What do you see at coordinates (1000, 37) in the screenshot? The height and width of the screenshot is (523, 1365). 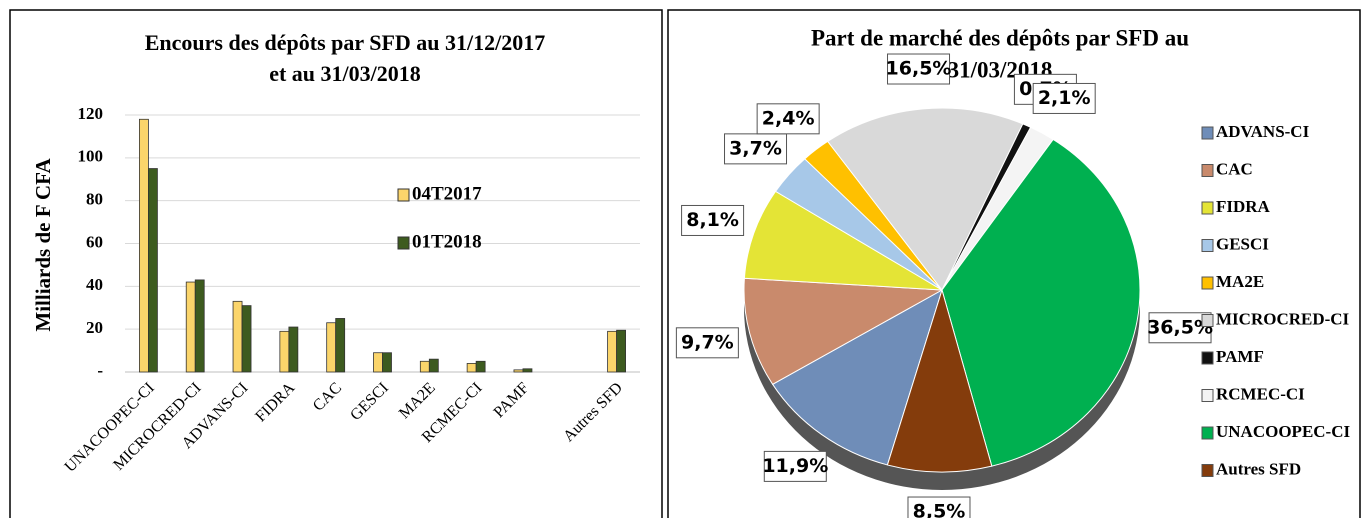 I see `pie-title: Part de marché des dépôts par SFD au` at bounding box center [1000, 37].